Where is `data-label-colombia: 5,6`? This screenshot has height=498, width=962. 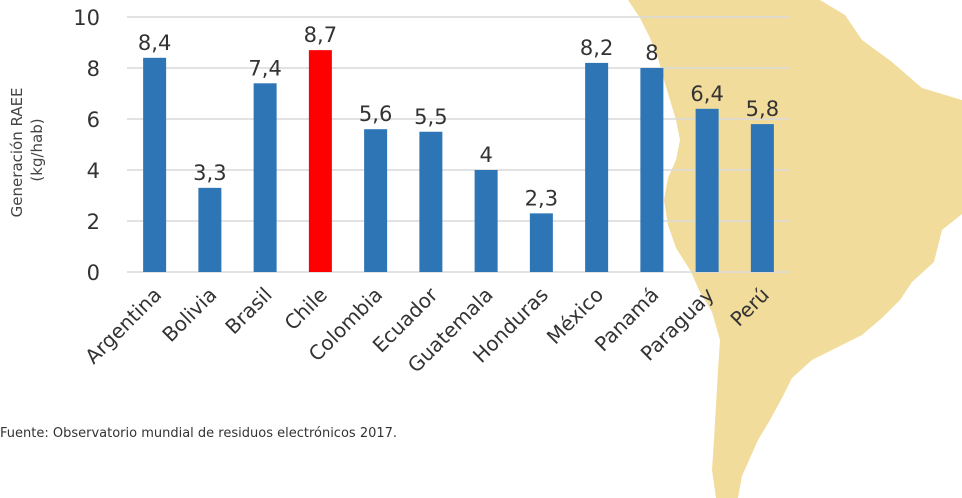
data-label-colombia: 5,6 is located at coordinates (375, 114).